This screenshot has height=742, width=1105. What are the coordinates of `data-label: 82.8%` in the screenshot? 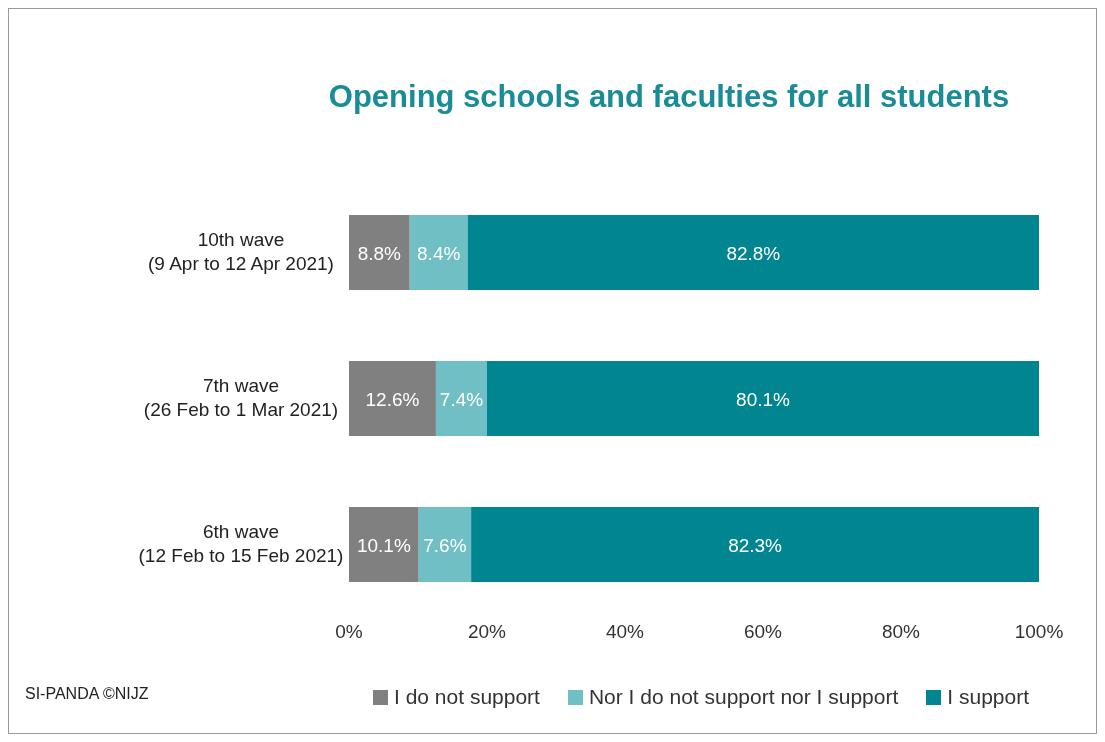 It's located at (753, 253).